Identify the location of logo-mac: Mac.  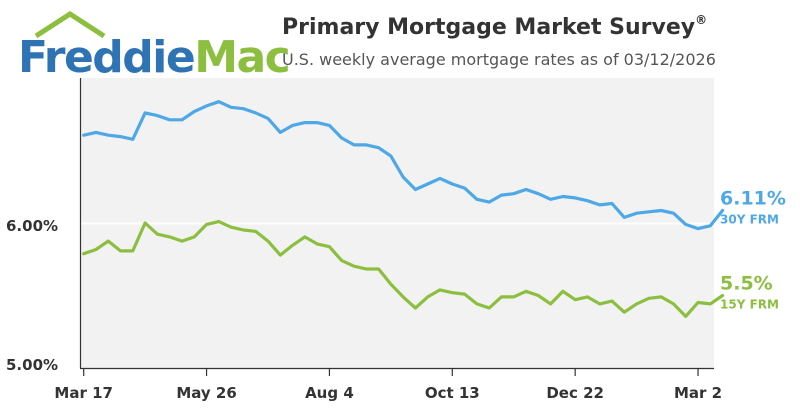
(242, 57).